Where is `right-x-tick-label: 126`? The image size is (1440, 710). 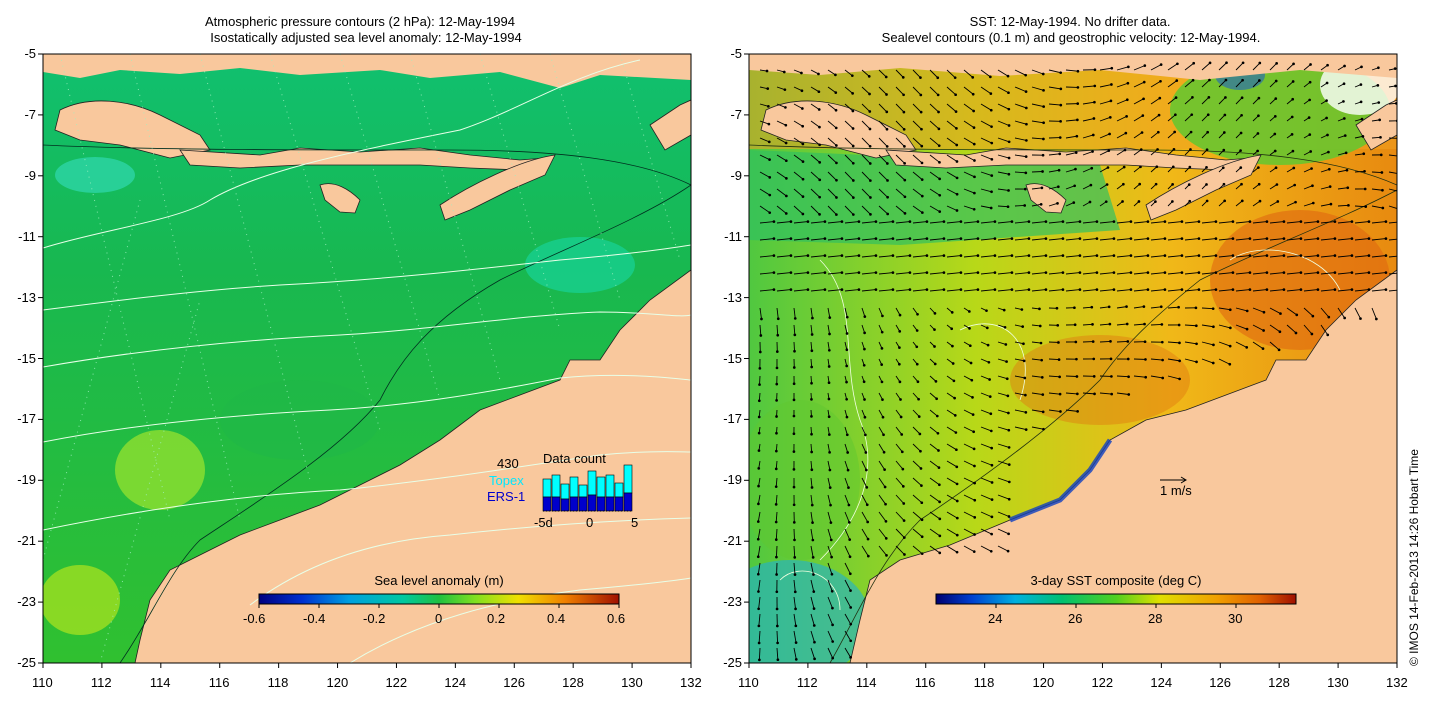
right-x-tick-label: 126 is located at coordinates (1220, 682).